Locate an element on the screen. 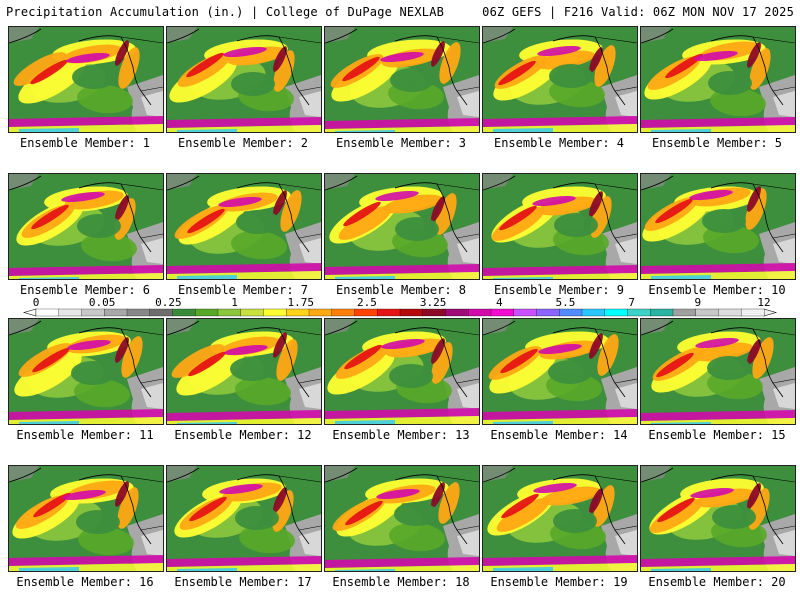 The image size is (800, 600). ensemble-member-label: Ensemble Member: 3 is located at coordinates (401, 143).